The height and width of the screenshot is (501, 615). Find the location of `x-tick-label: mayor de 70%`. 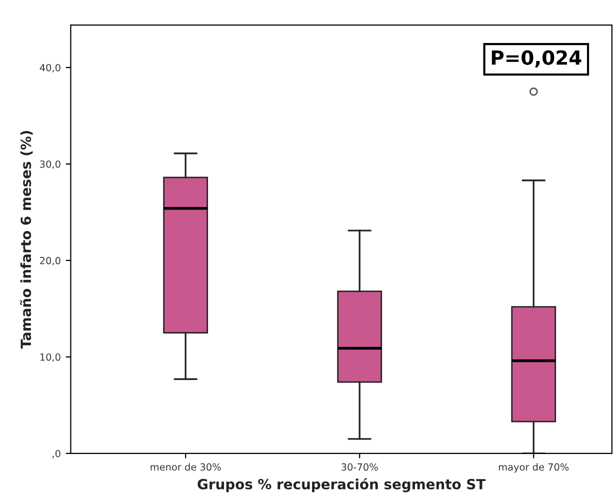

x-tick-label: mayor de 70% is located at coordinates (533, 468).